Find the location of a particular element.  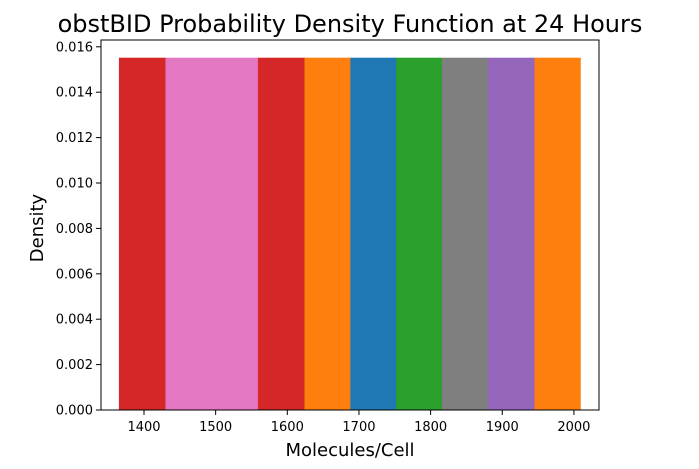

x-tick-label-5: 1900 is located at coordinates (502, 427).